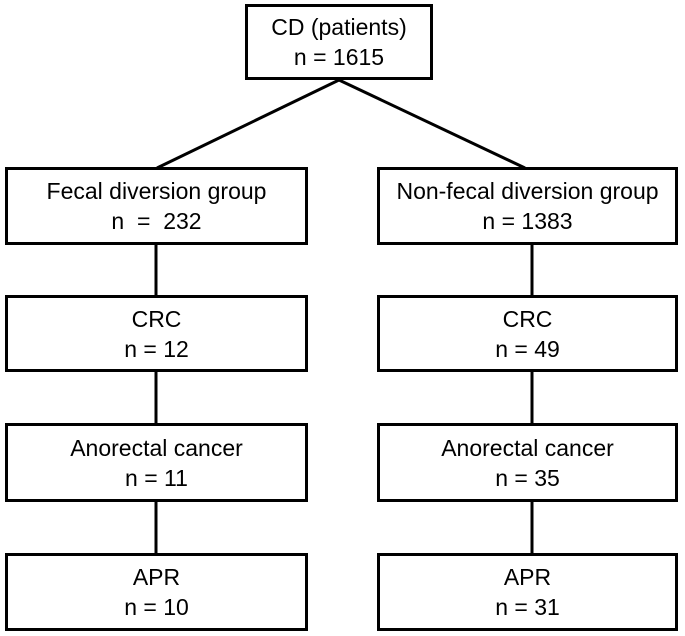 This screenshot has height=636, width=685. What do you see at coordinates (432, 124) in the screenshot?
I see `edge-root-to-right` at bounding box center [432, 124].